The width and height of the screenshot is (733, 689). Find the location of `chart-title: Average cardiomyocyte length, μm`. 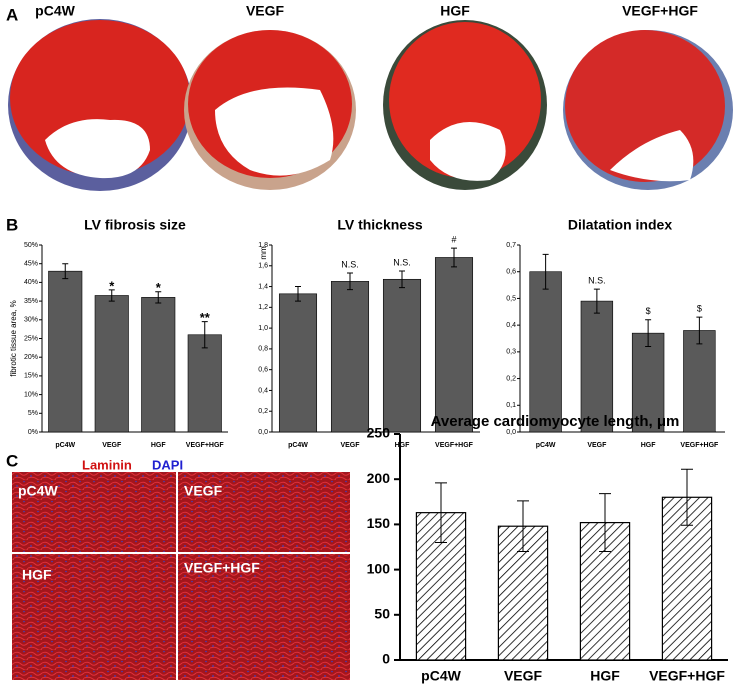

chart-title: Average cardiomyocyte length, μm is located at coordinates (555, 421).